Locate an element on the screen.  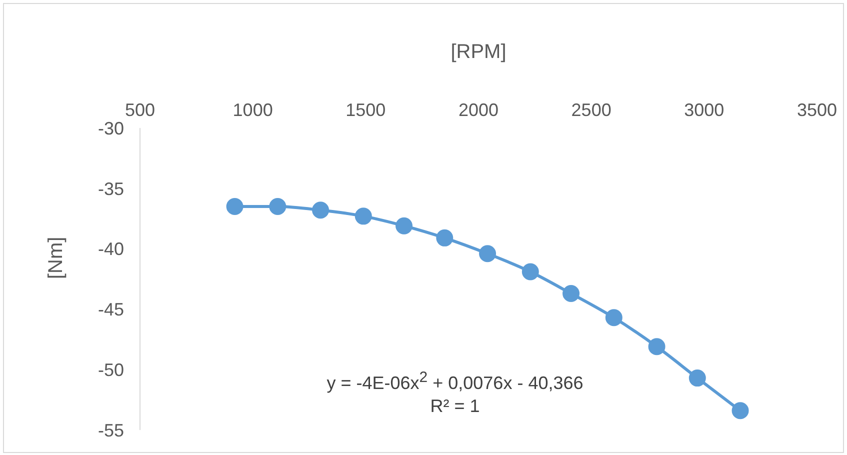
annotation: R² = 1 is located at coordinates (455, 406).